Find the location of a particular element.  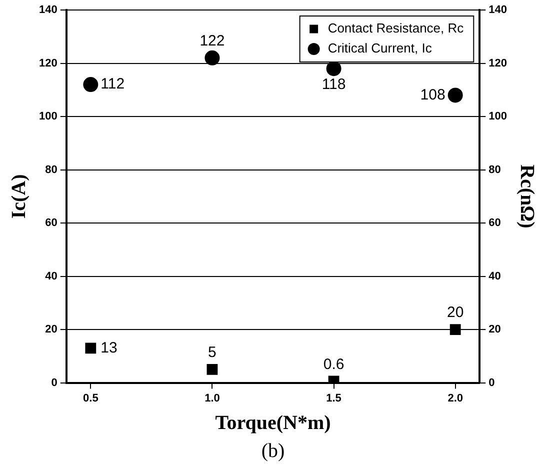

data-label: 0.6 is located at coordinates (333, 364).